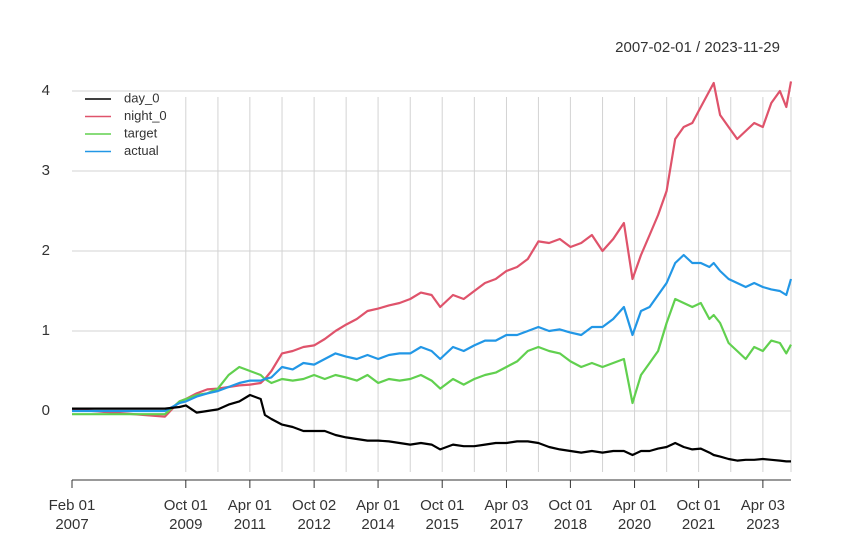 The image size is (863, 551). I want to click on y-tick-label: 0, so click(46, 410).